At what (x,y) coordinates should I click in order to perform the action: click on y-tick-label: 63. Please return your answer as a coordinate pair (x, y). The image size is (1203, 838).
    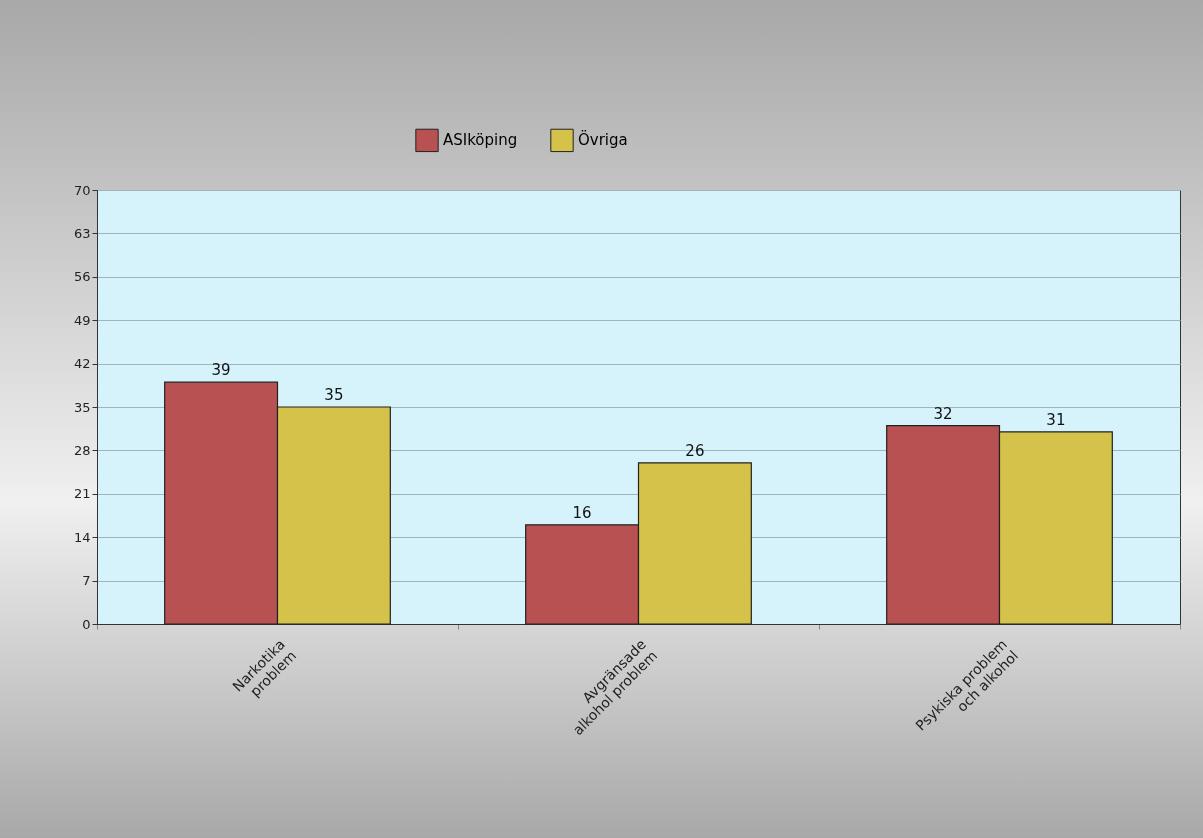
    Looking at the image, I should click on (82, 233).